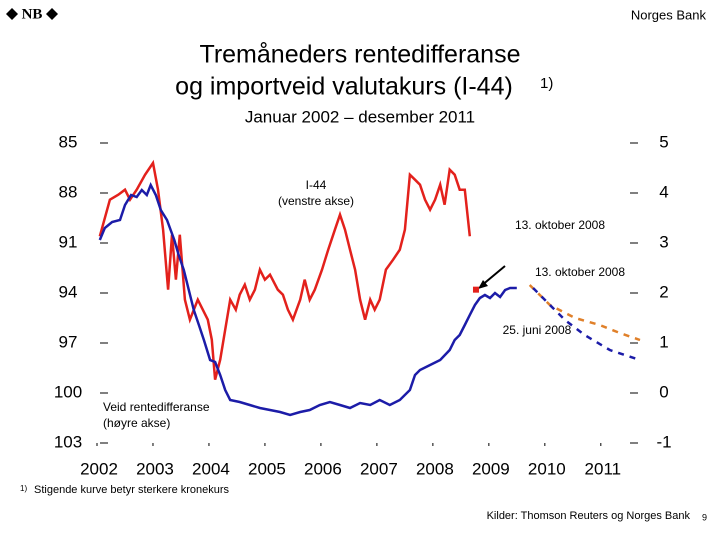 The height and width of the screenshot is (545, 720). Describe the element at coordinates (136, 423) in the screenshot. I see `series-axis-label: (høyre akse)` at that location.